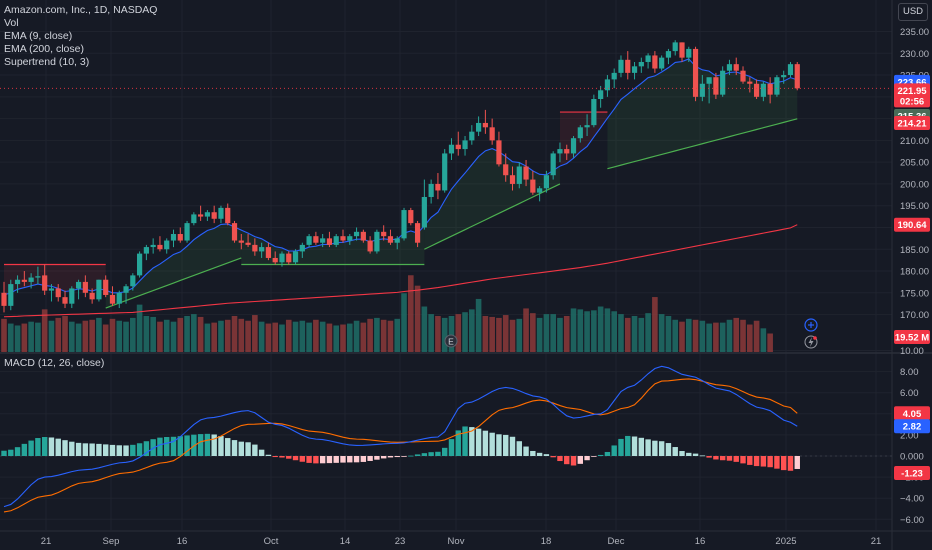 The height and width of the screenshot is (550, 932). I want to click on legend-title: Amazon.com, Inc., 1D, NASDAQ, so click(81, 10).